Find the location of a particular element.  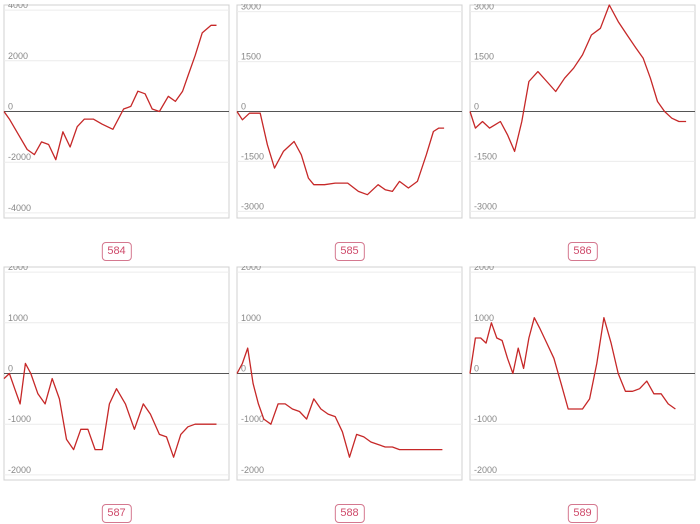

chart-badge-586: 586 is located at coordinates (582, 251).